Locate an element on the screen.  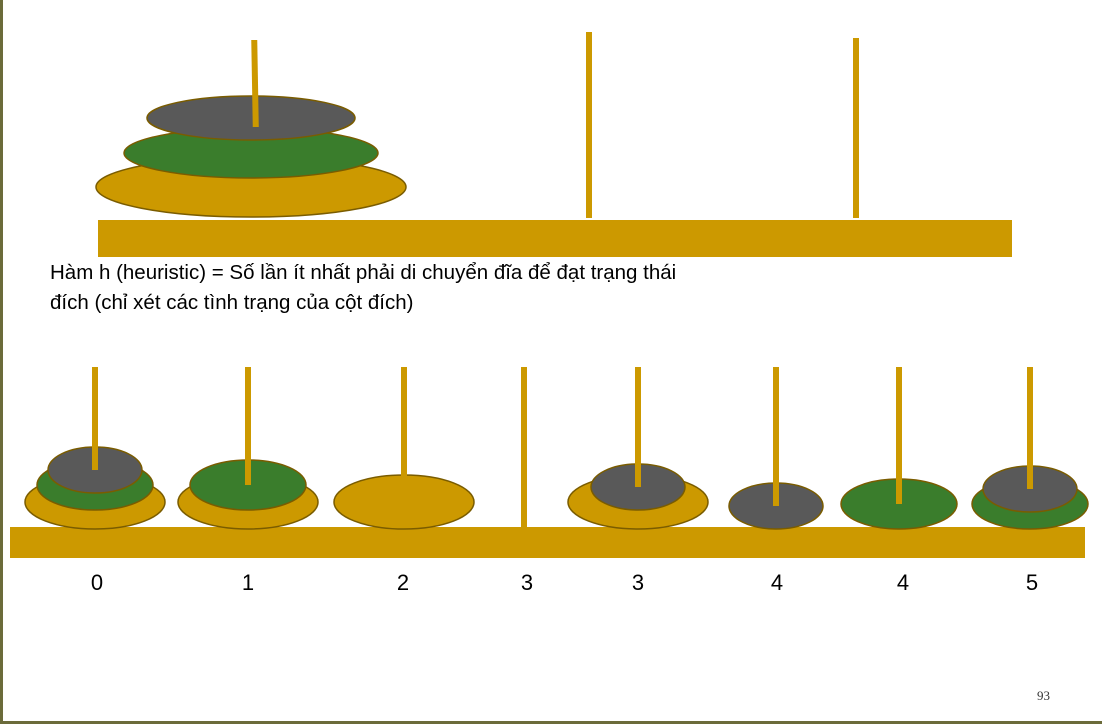
divider-peg is located at coordinates (524, 447).